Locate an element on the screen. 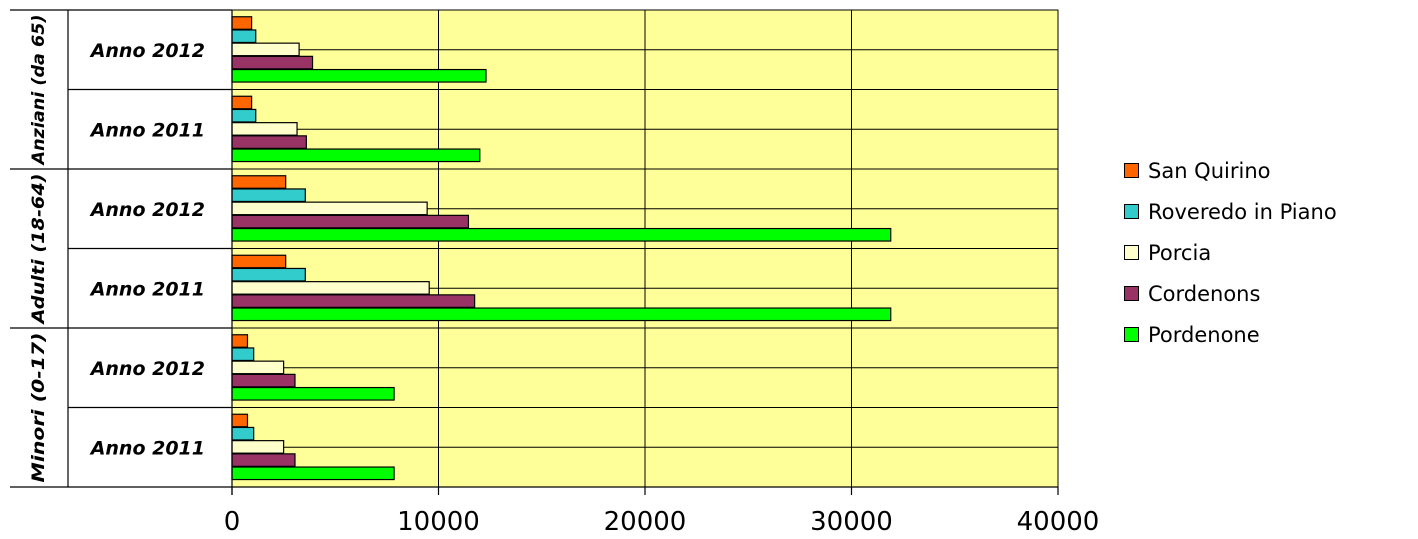 This screenshot has width=1418, height=539. x-tick-labels: 0 10000 20000 30000 40000 is located at coordinates (662, 522).